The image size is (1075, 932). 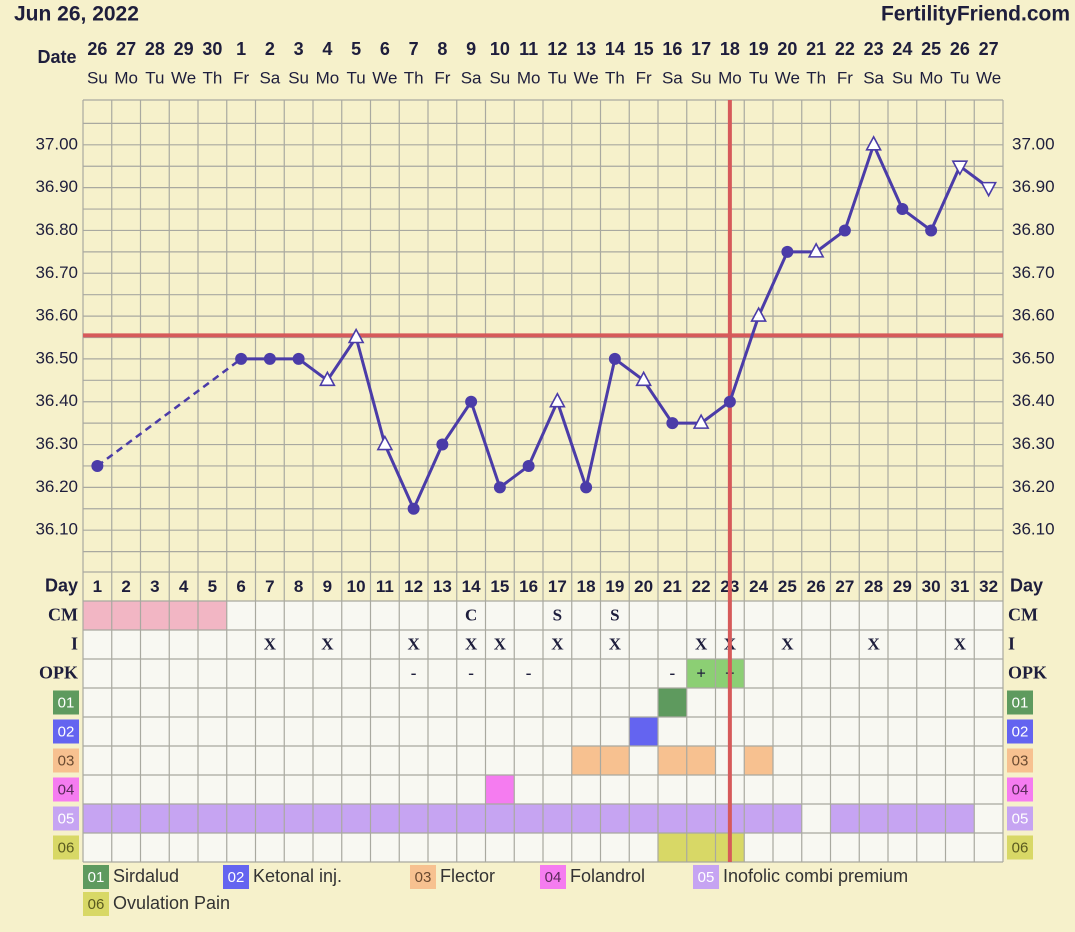 I want to click on legend-code: 03, so click(x=423, y=877).